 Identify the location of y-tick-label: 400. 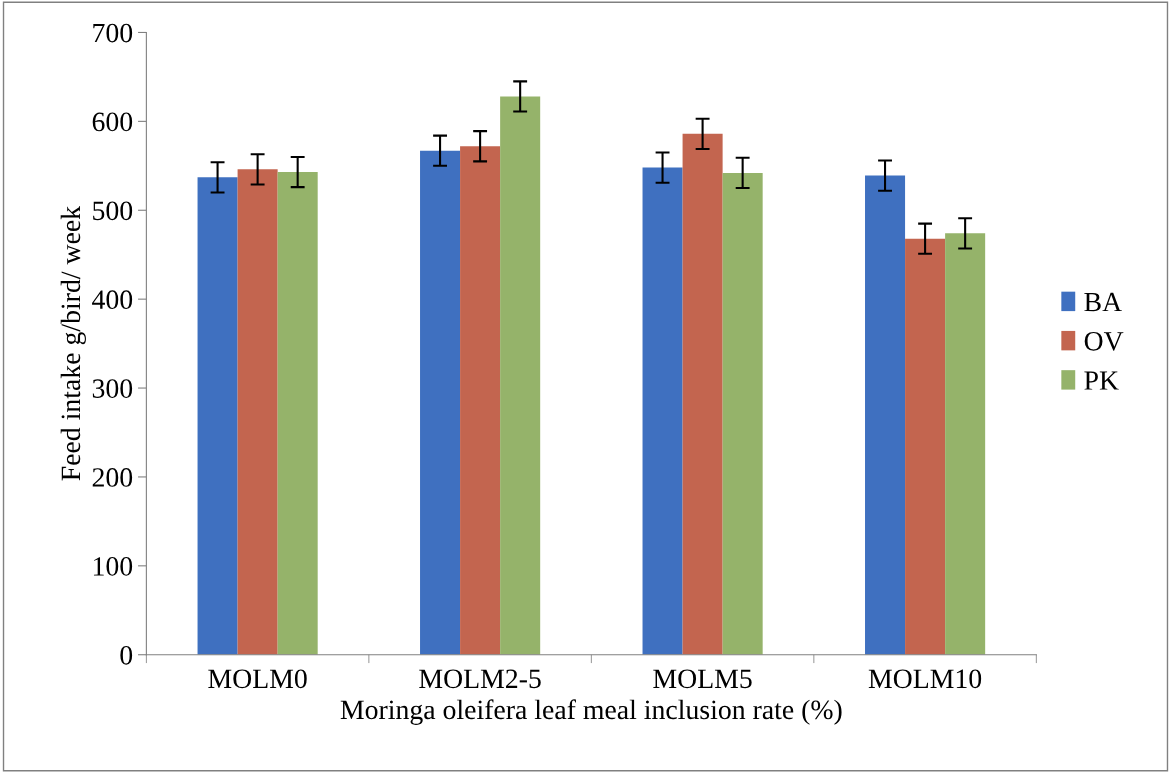
(112, 300).